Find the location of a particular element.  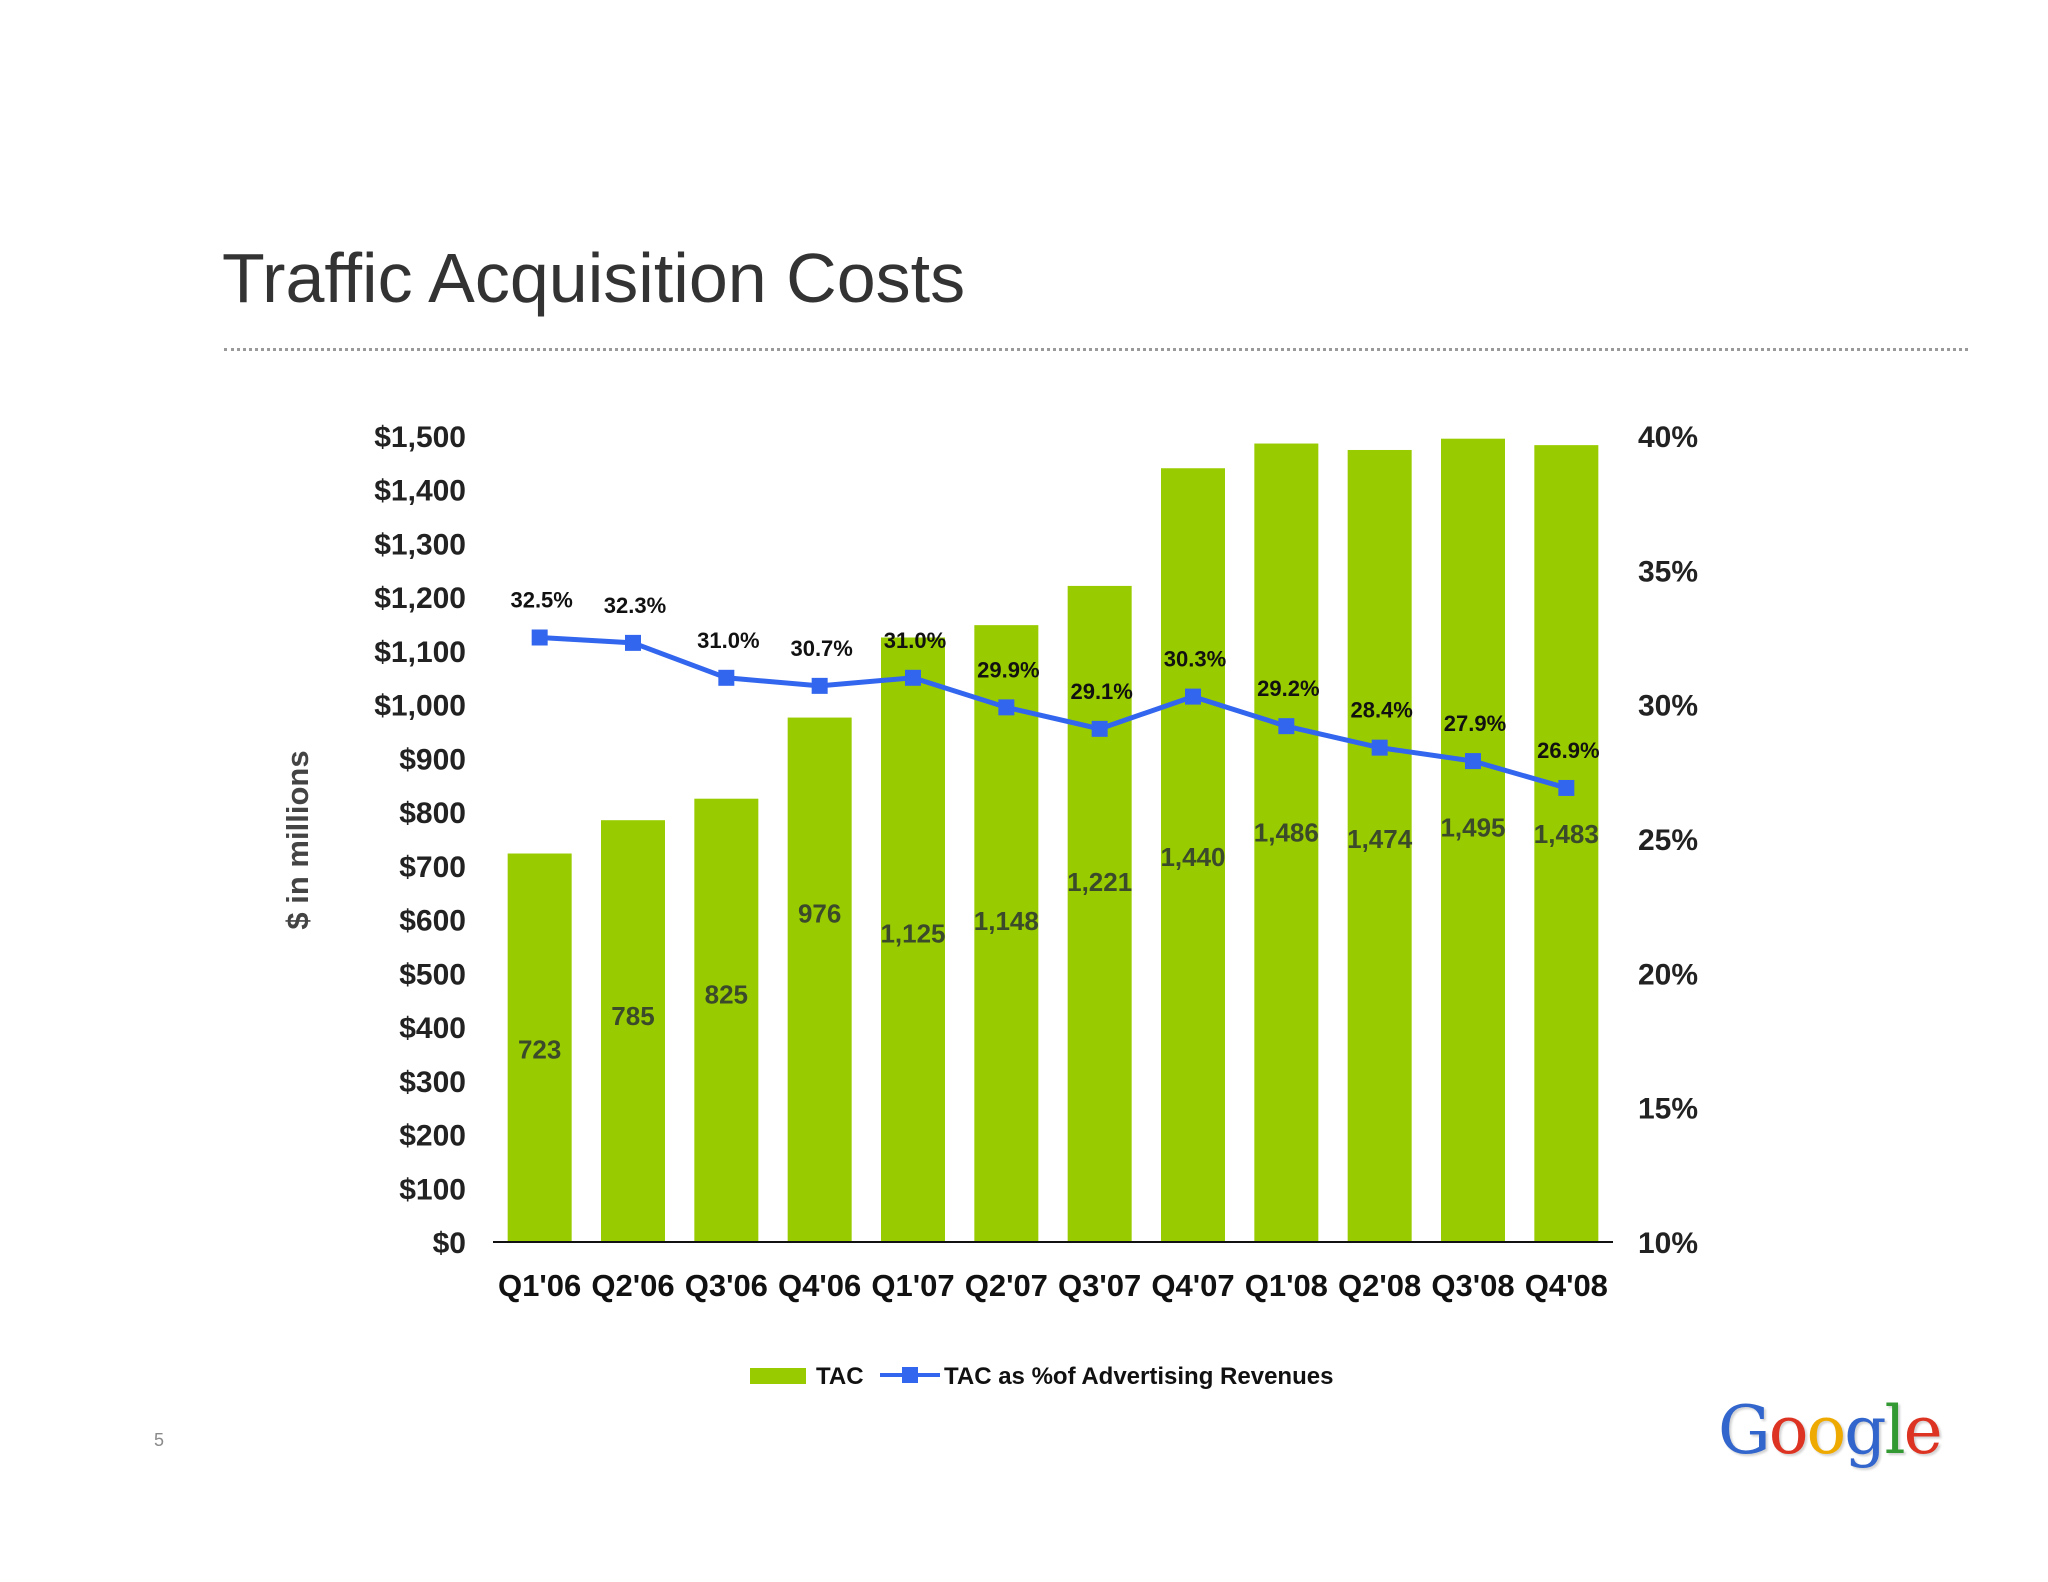

x-tick-label: Q3'06 is located at coordinates (726, 1285).